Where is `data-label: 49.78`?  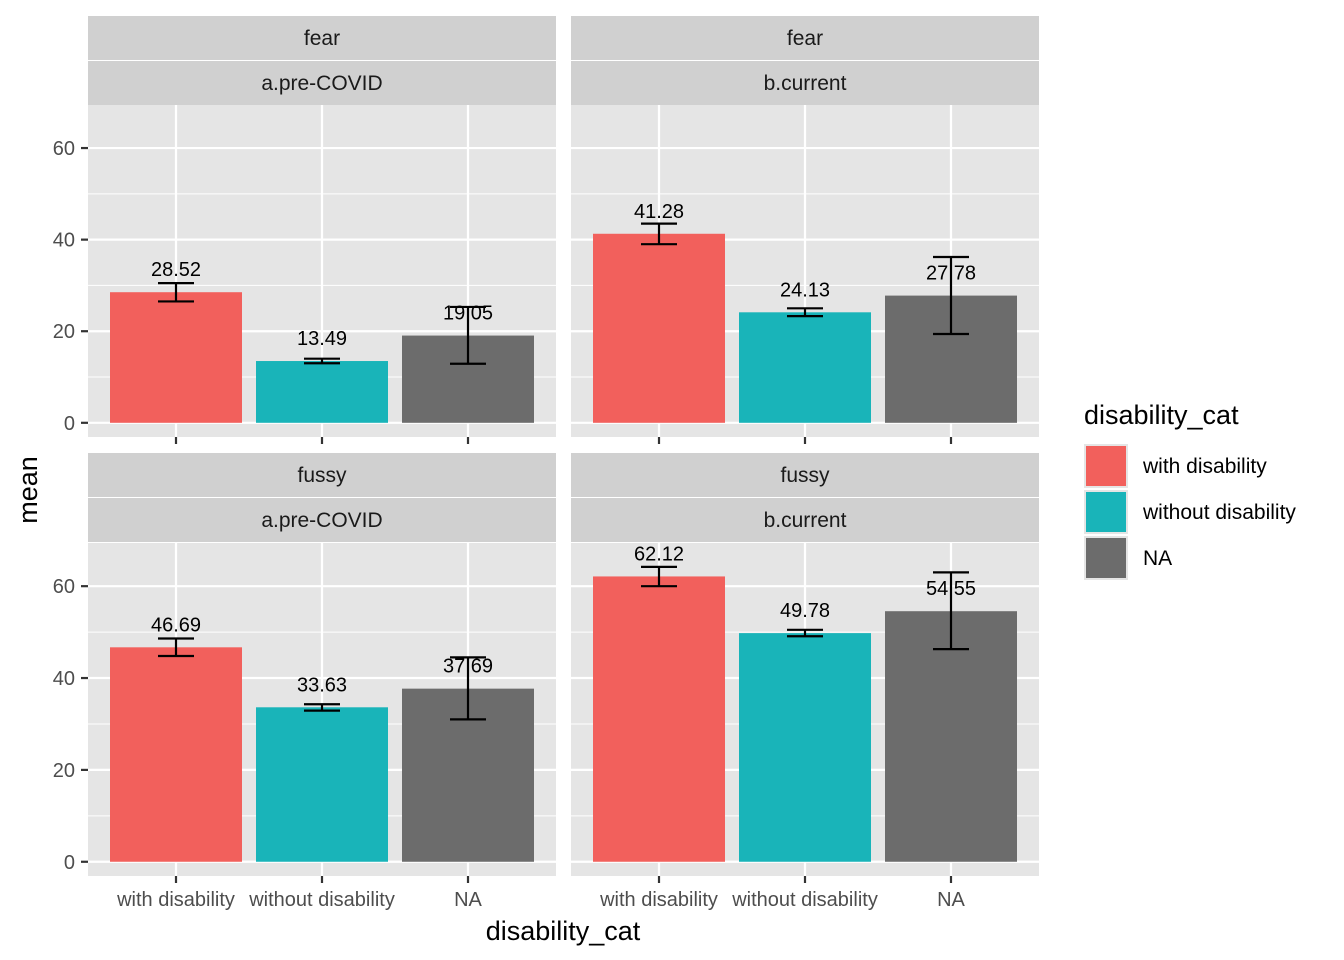
data-label: 49.78 is located at coordinates (805, 611).